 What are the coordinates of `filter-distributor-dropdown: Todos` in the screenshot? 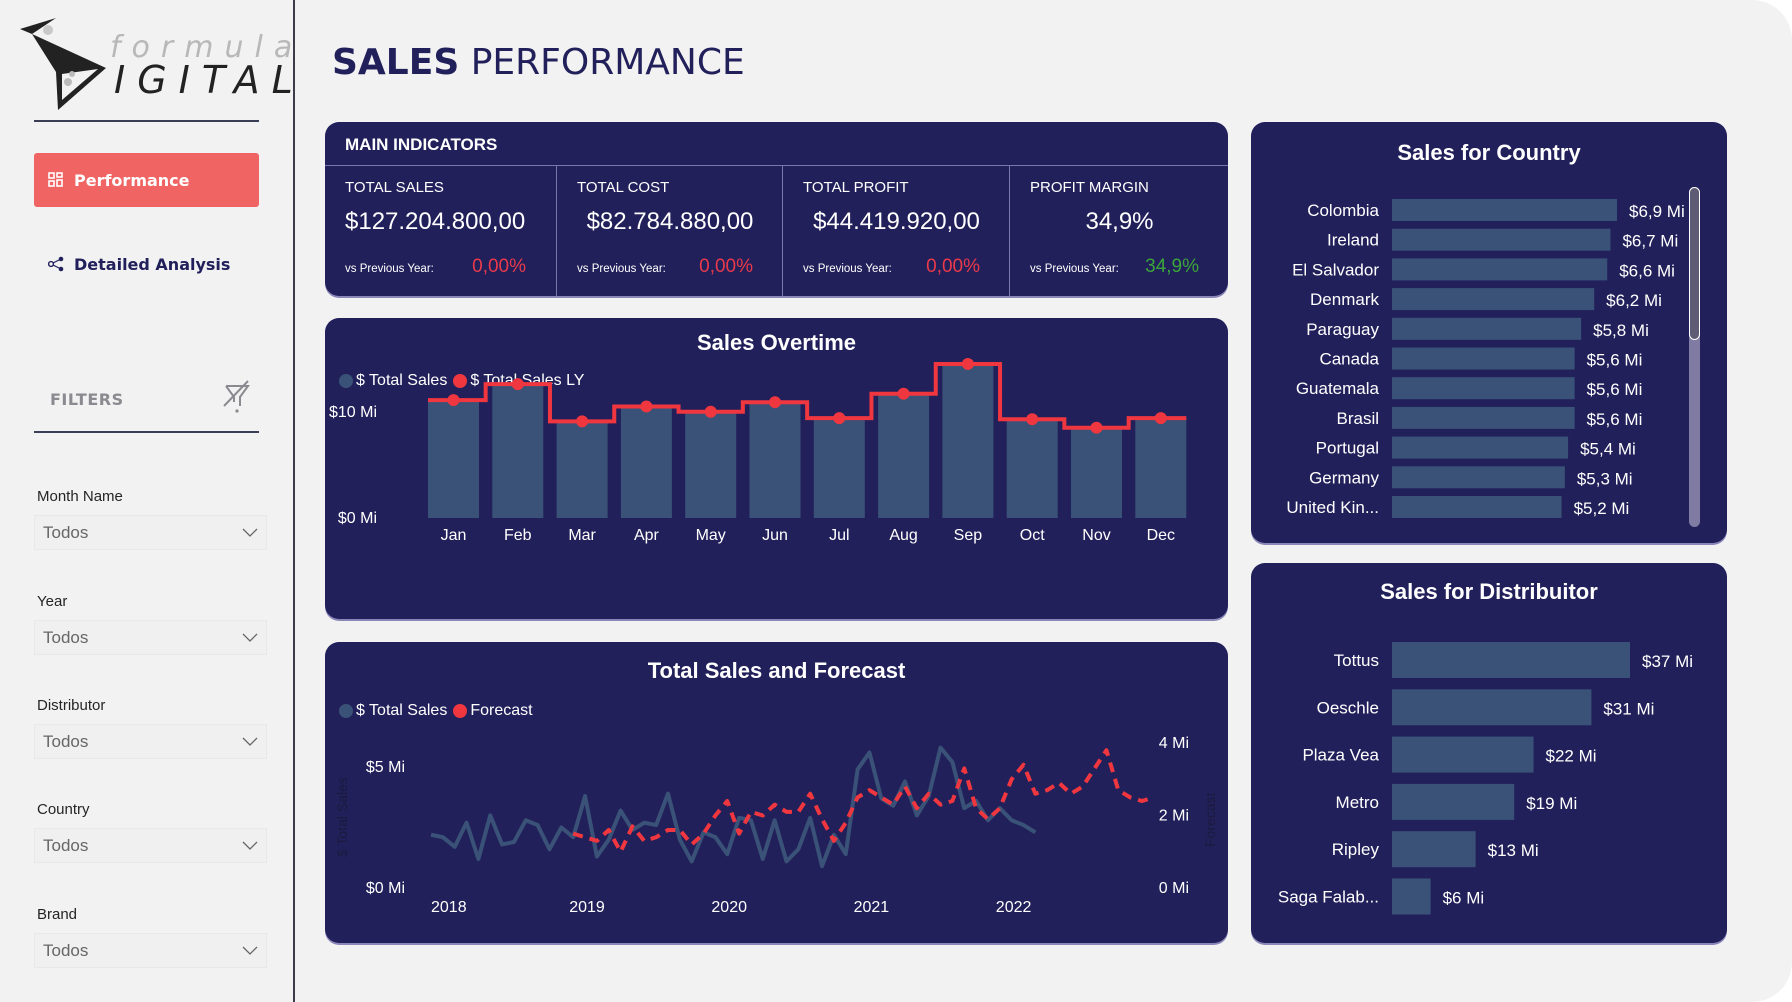 It's located at (150, 741).